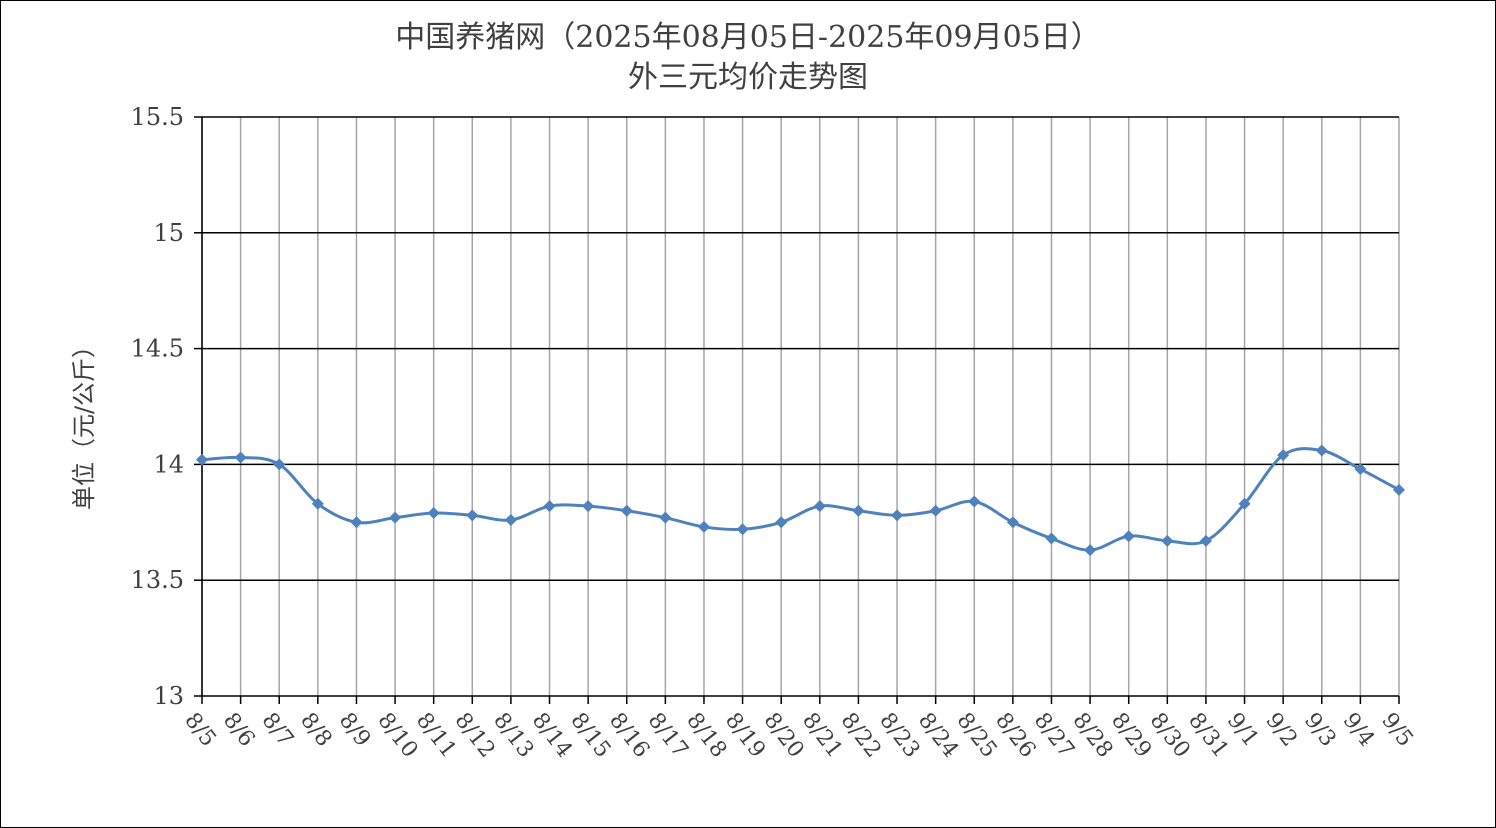 This screenshot has width=1496, height=828. I want to click on y-tick-label: 13, so click(168, 696).